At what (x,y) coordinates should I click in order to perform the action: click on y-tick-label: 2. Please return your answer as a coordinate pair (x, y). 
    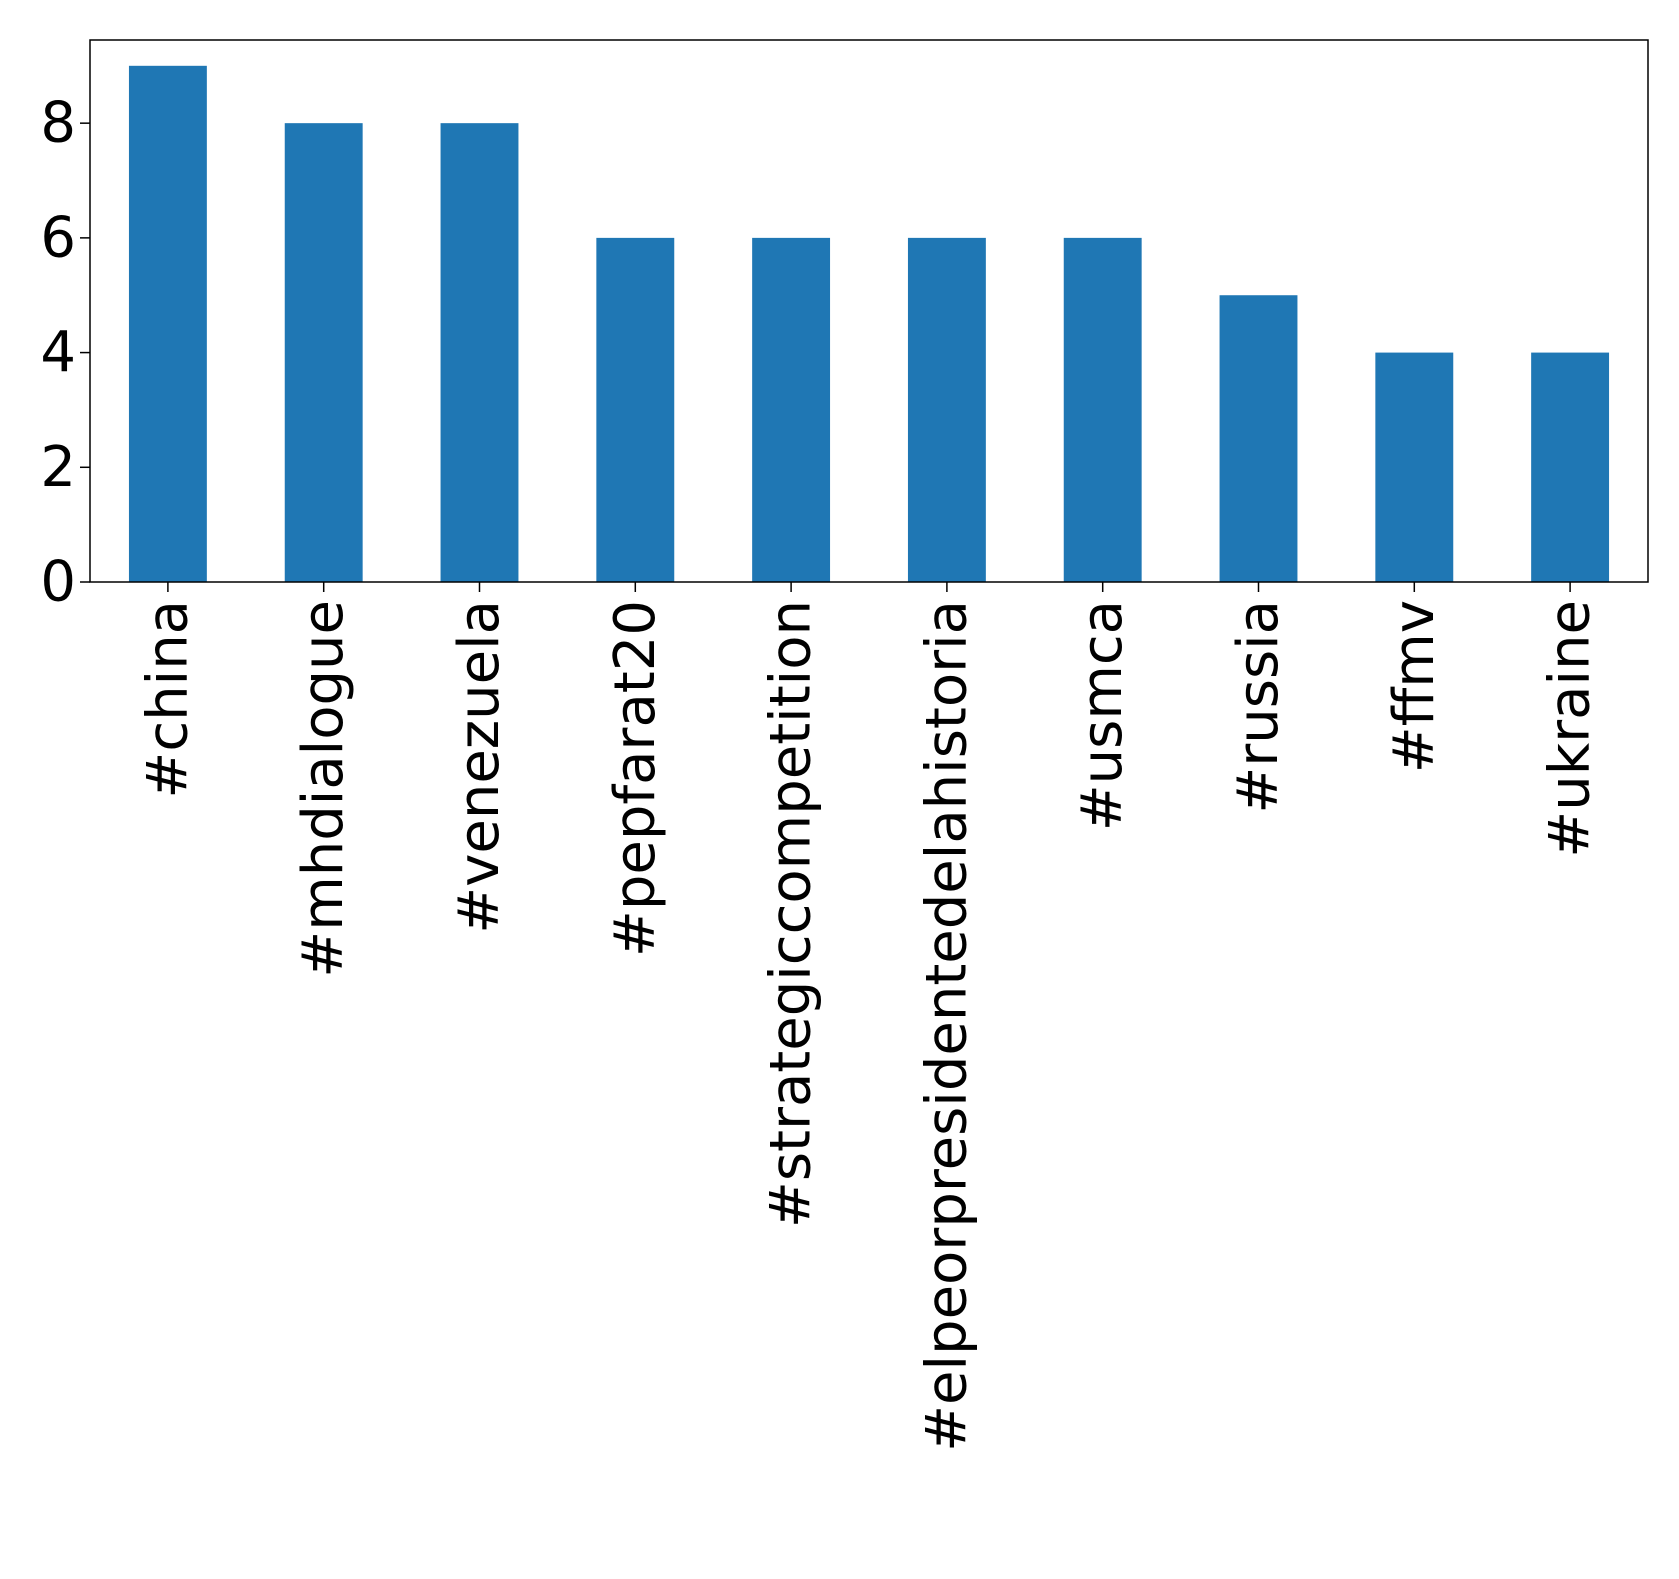
    Looking at the image, I should click on (58, 467).